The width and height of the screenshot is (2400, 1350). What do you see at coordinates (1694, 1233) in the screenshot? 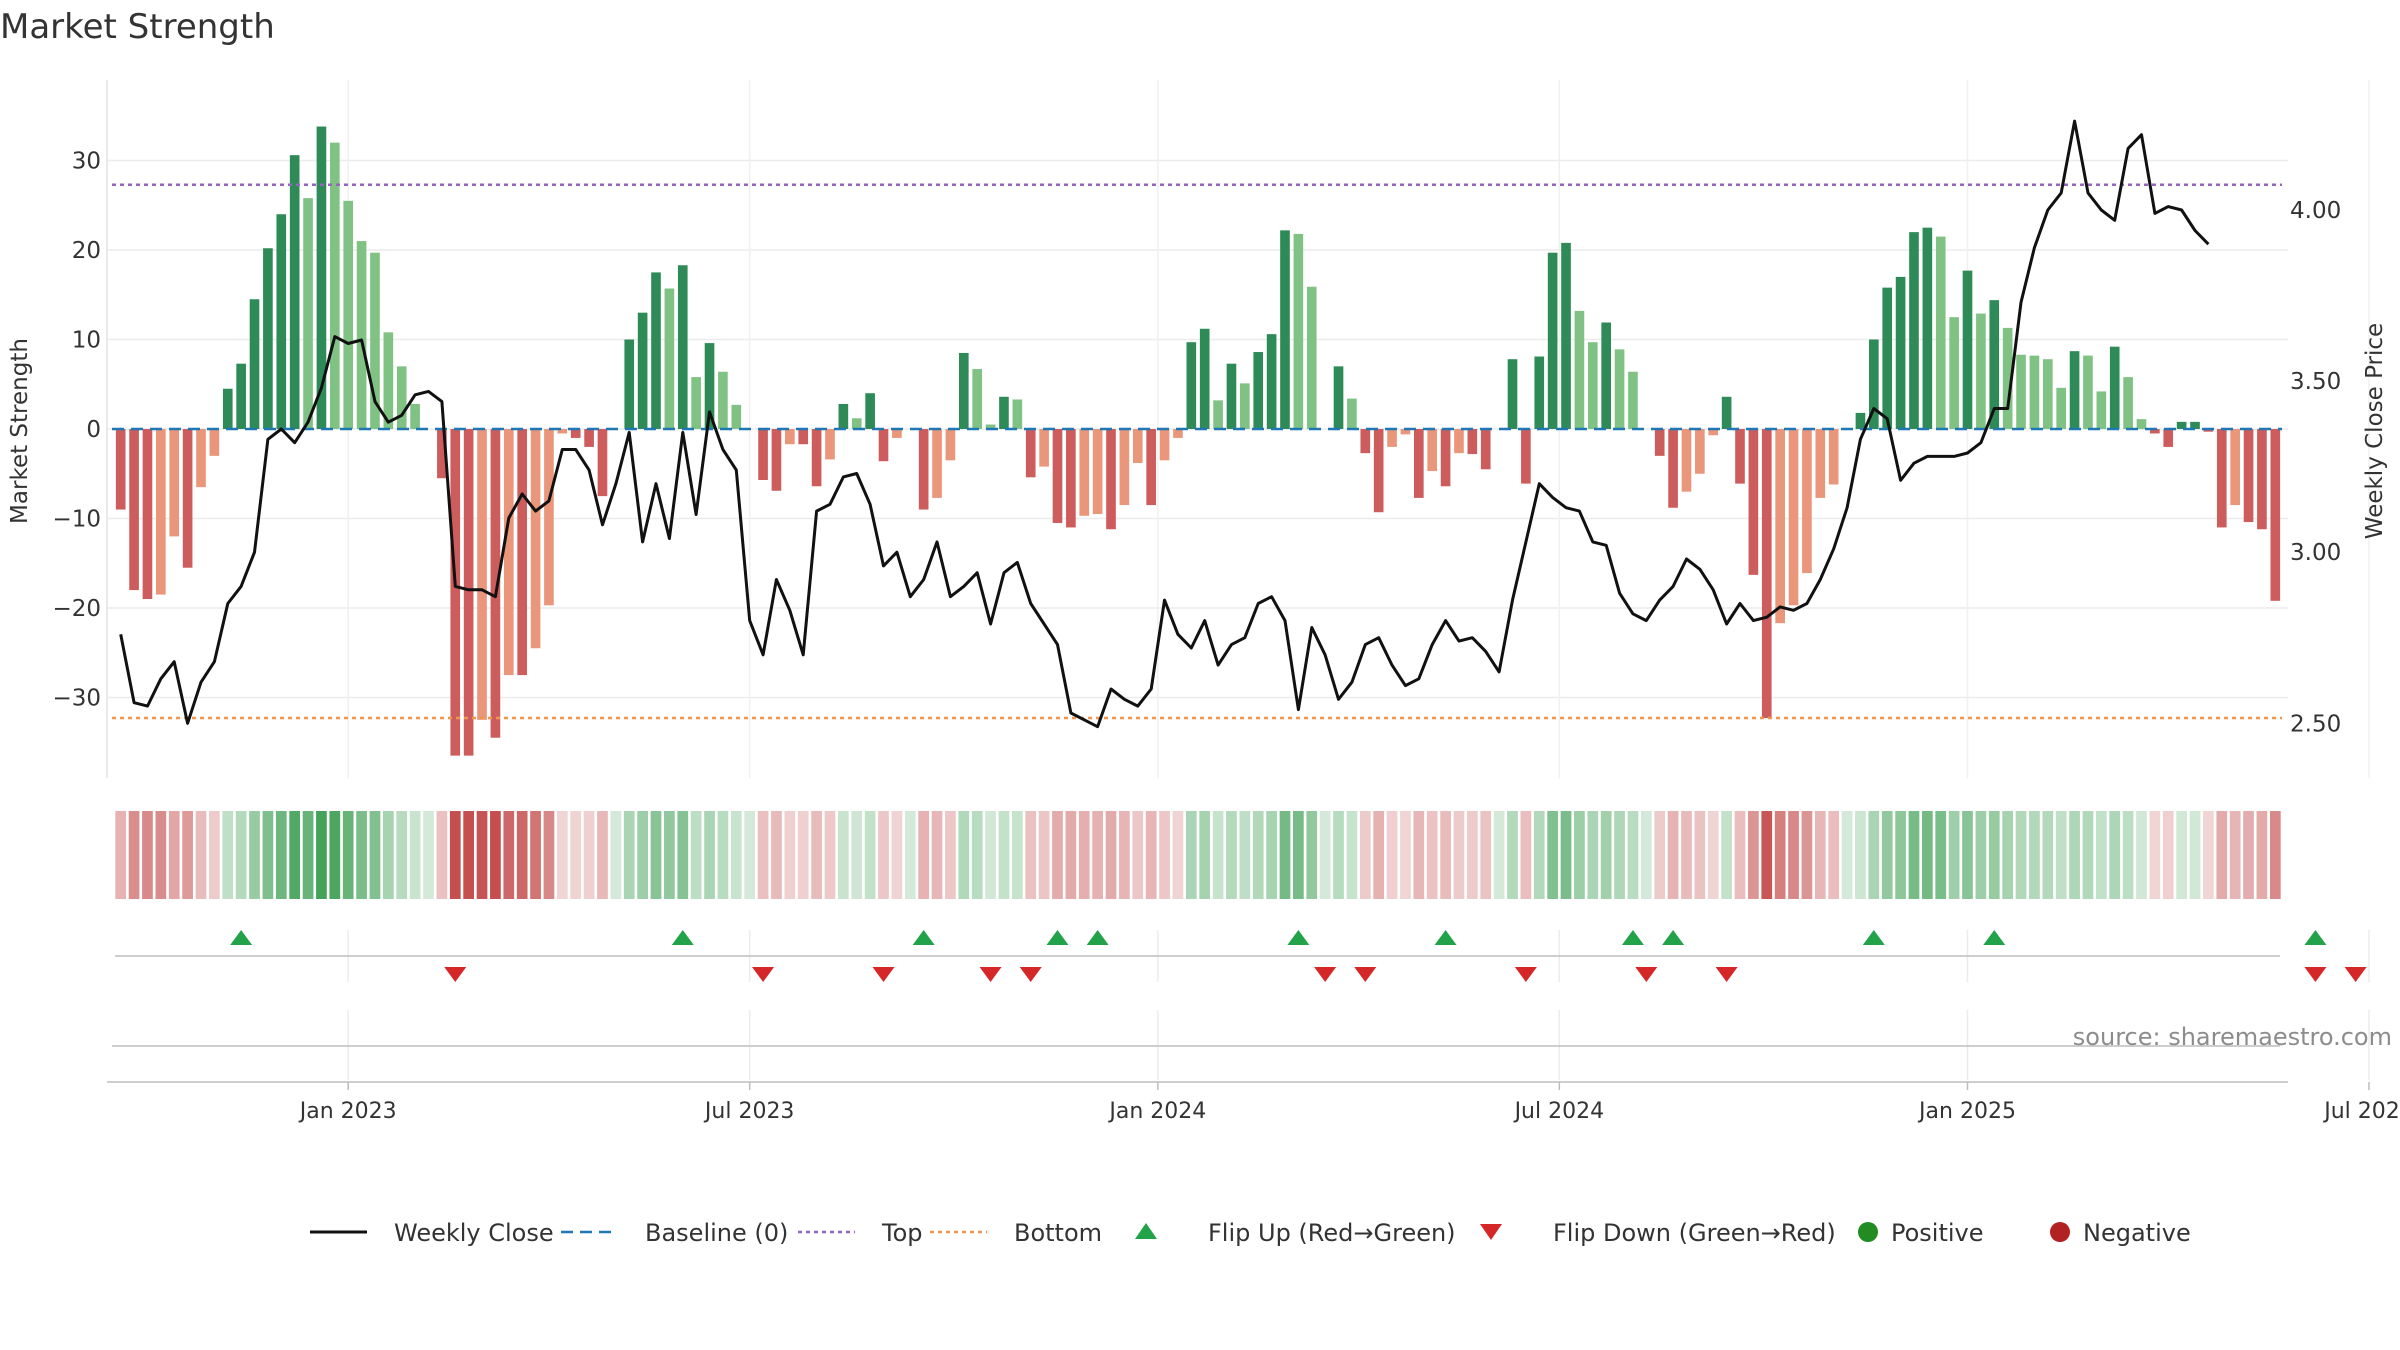
I see `legend-label: Flip Down (Green→Red)` at bounding box center [1694, 1233].